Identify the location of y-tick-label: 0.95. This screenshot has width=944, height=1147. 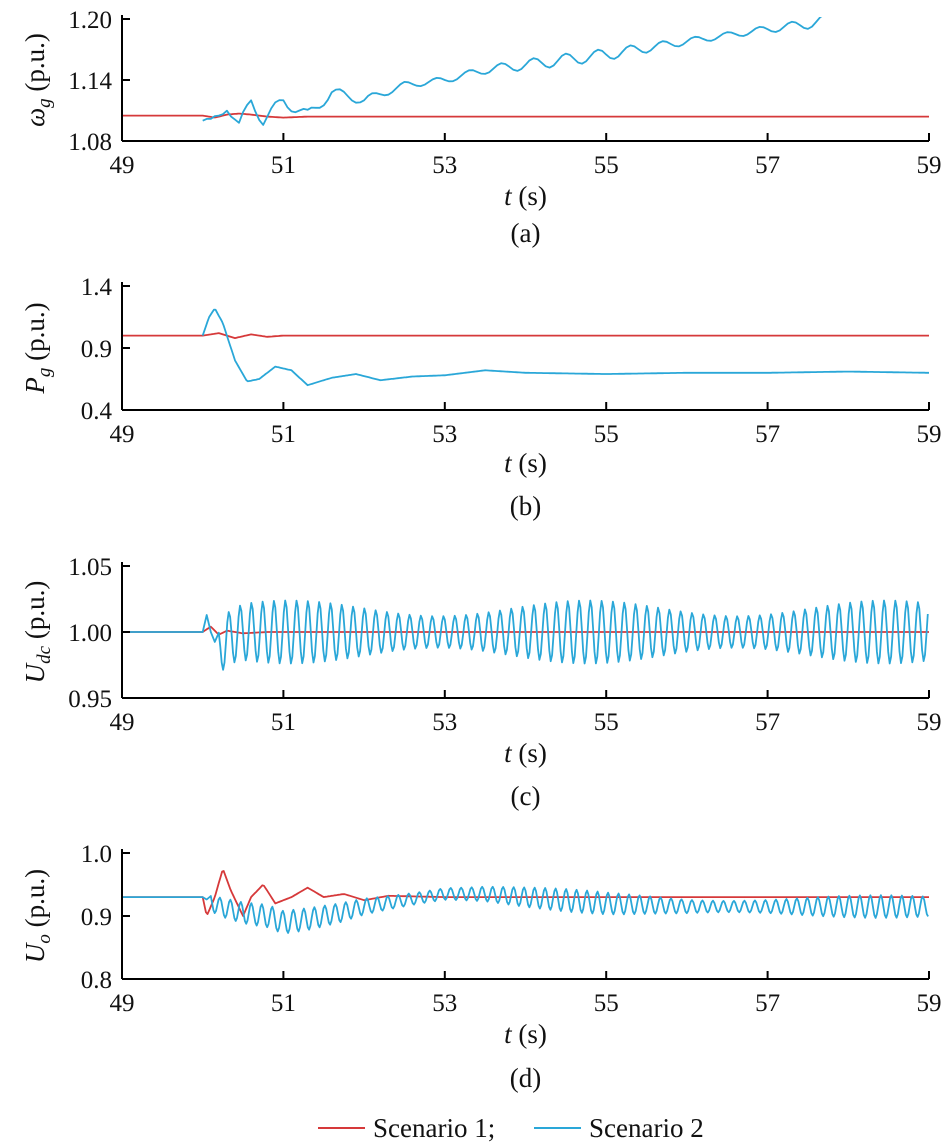
(90, 699).